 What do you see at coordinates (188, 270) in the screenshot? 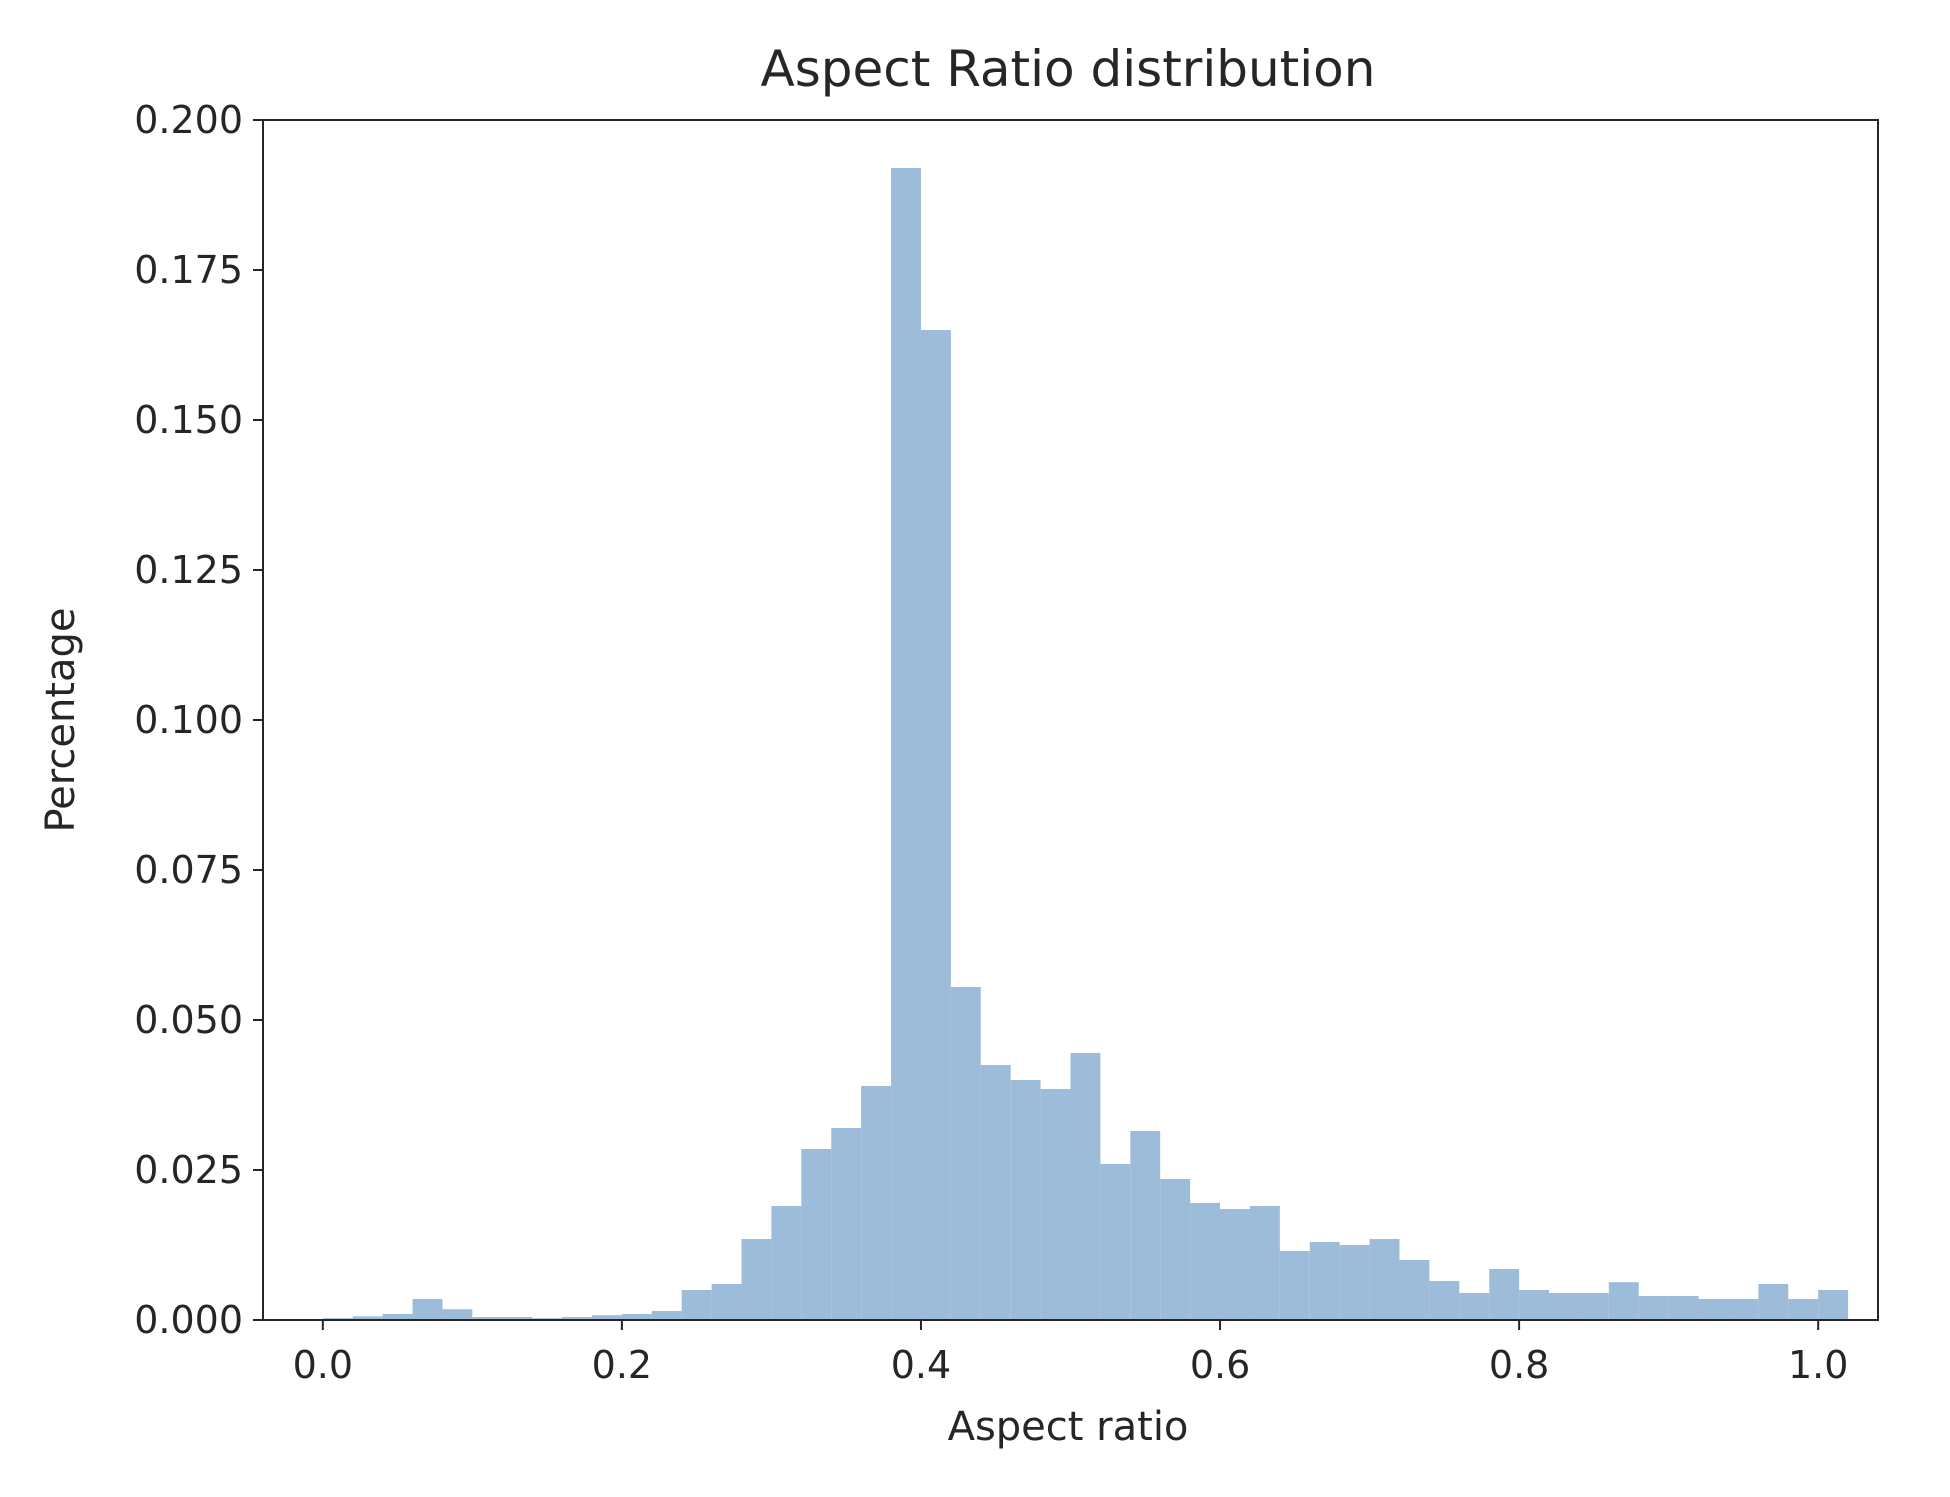
I see `y-tick-label: 0.175` at bounding box center [188, 270].